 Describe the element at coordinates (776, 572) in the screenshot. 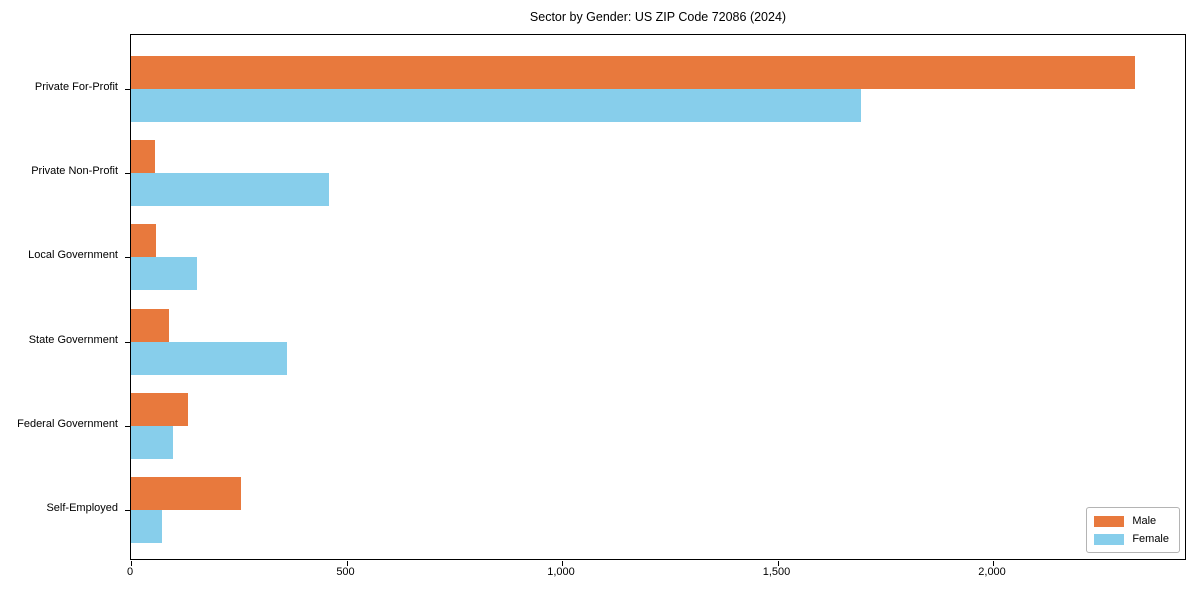

I see `x-tick-label-1500: 1,500` at that location.